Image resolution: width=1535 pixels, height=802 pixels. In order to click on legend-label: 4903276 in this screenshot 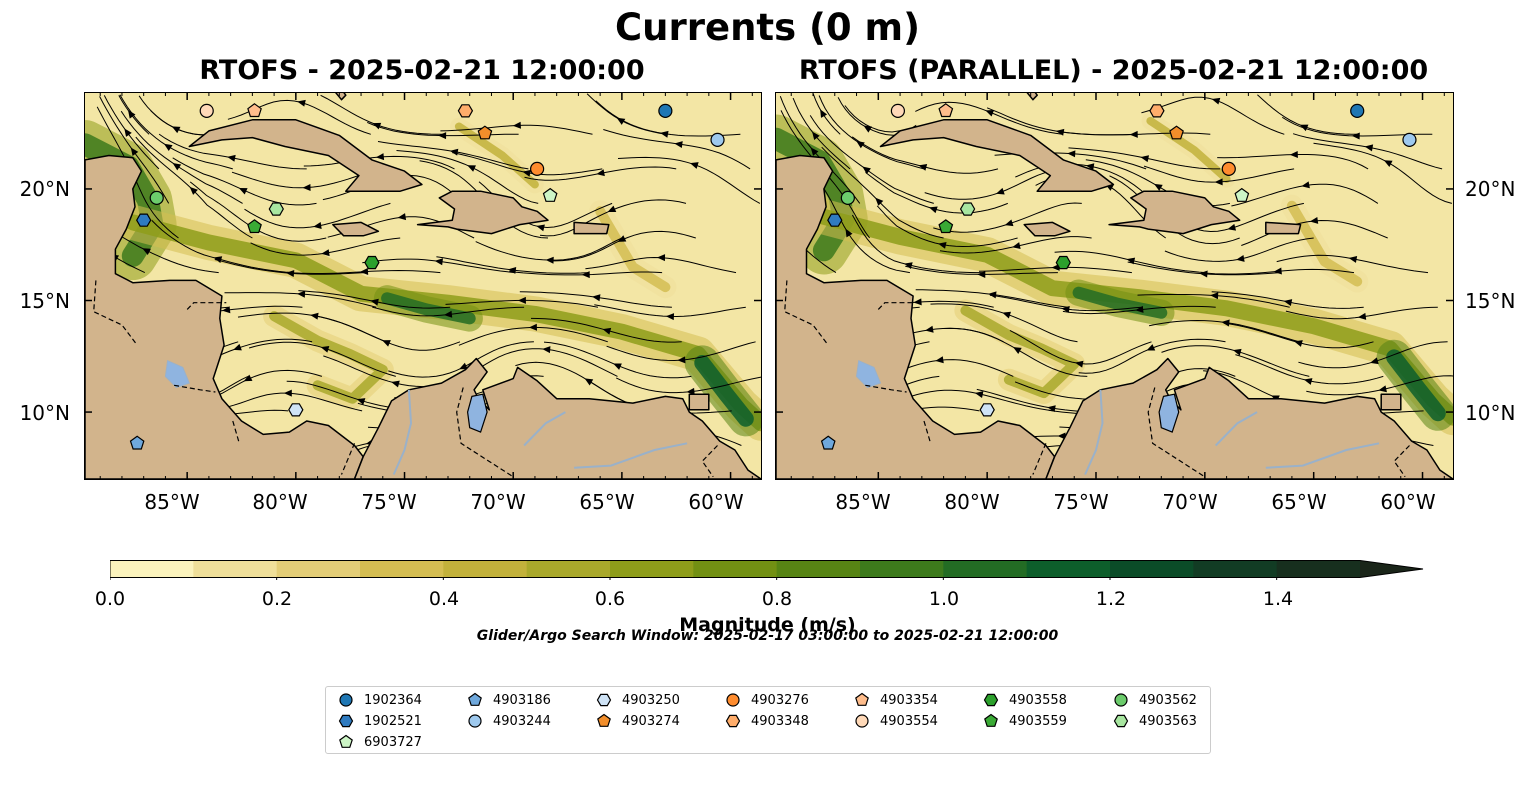, I will do `click(780, 700)`.